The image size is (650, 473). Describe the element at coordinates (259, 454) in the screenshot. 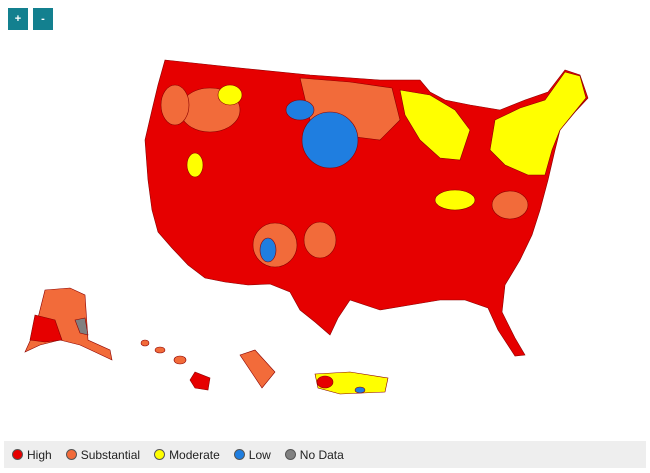

I see `legend-label: Low` at that location.